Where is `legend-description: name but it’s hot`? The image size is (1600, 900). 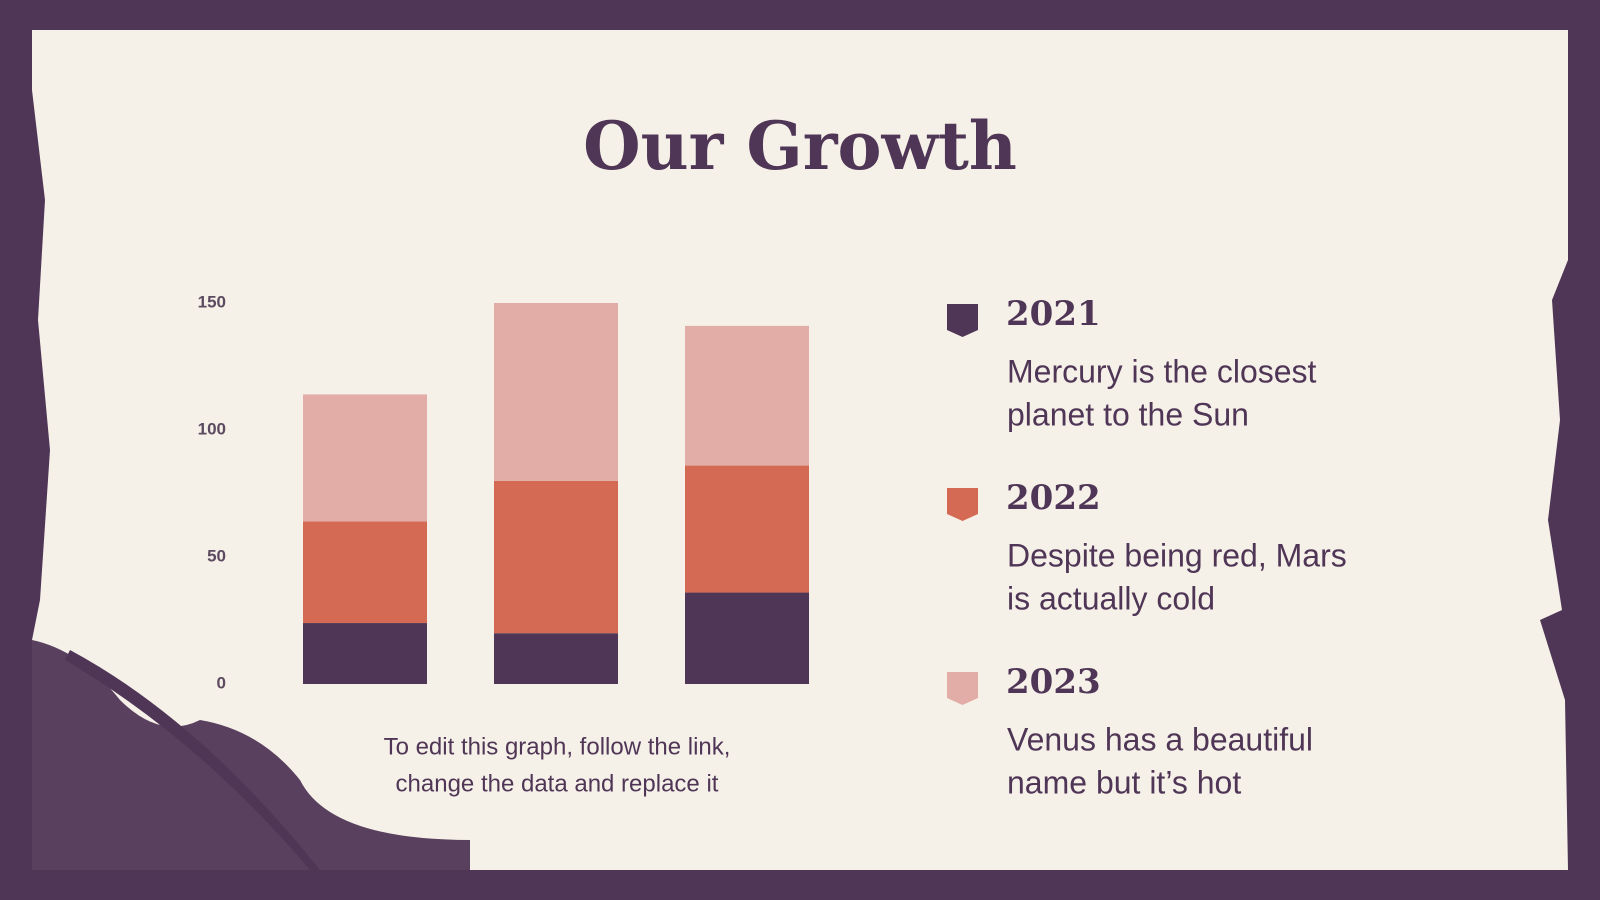 legend-description: name but it’s hot is located at coordinates (1124, 782).